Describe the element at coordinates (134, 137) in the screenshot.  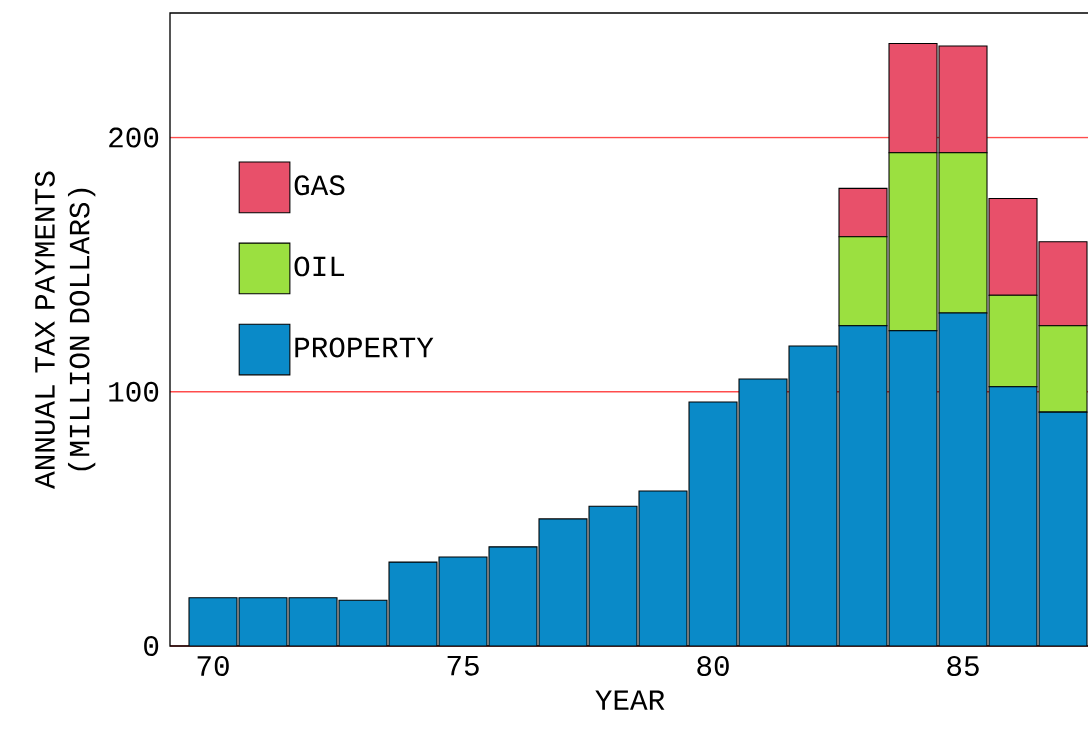
I see `y-tick-label: 200` at that location.